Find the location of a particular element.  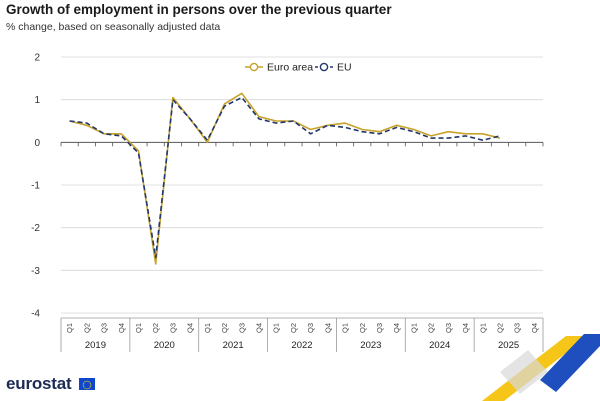

legend: Euro area EU is located at coordinates (298, 68).